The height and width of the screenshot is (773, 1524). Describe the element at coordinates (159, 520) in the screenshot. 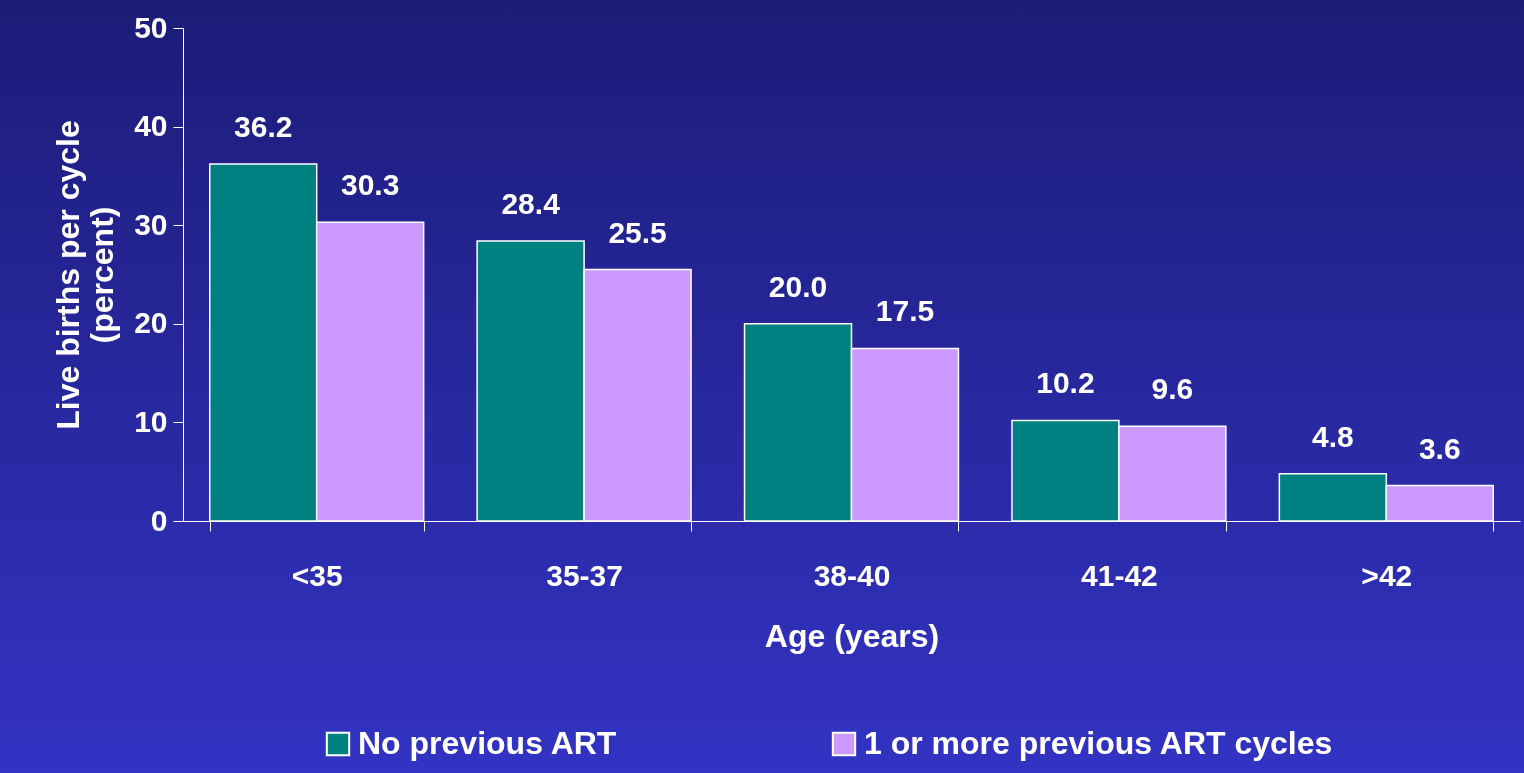

I see `y-tick-label: 0` at that location.